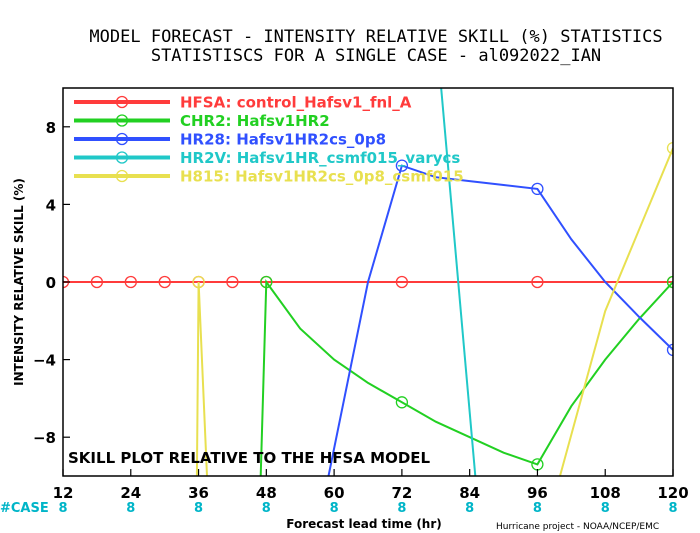  I want to click on y-tick-label-4: 8, so click(51, 128).